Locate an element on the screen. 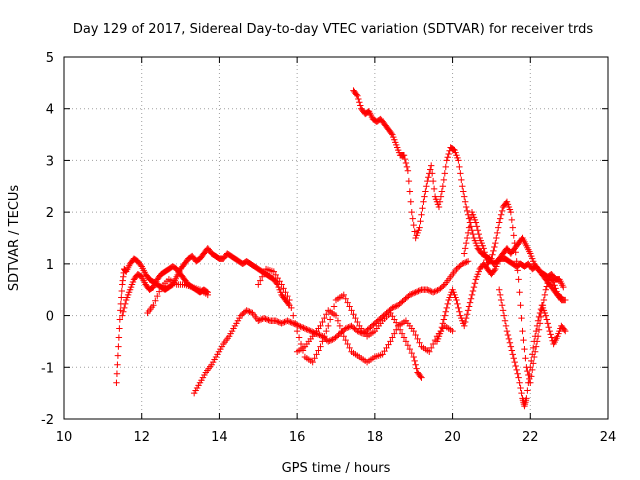 This screenshot has height=480, width=640. x-tick-label: 10 is located at coordinates (64, 437).